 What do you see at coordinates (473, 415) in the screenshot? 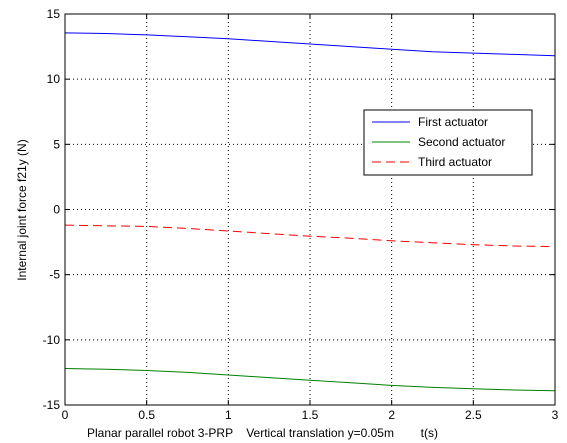
I see `x-tick-label: 2.5` at bounding box center [473, 415].